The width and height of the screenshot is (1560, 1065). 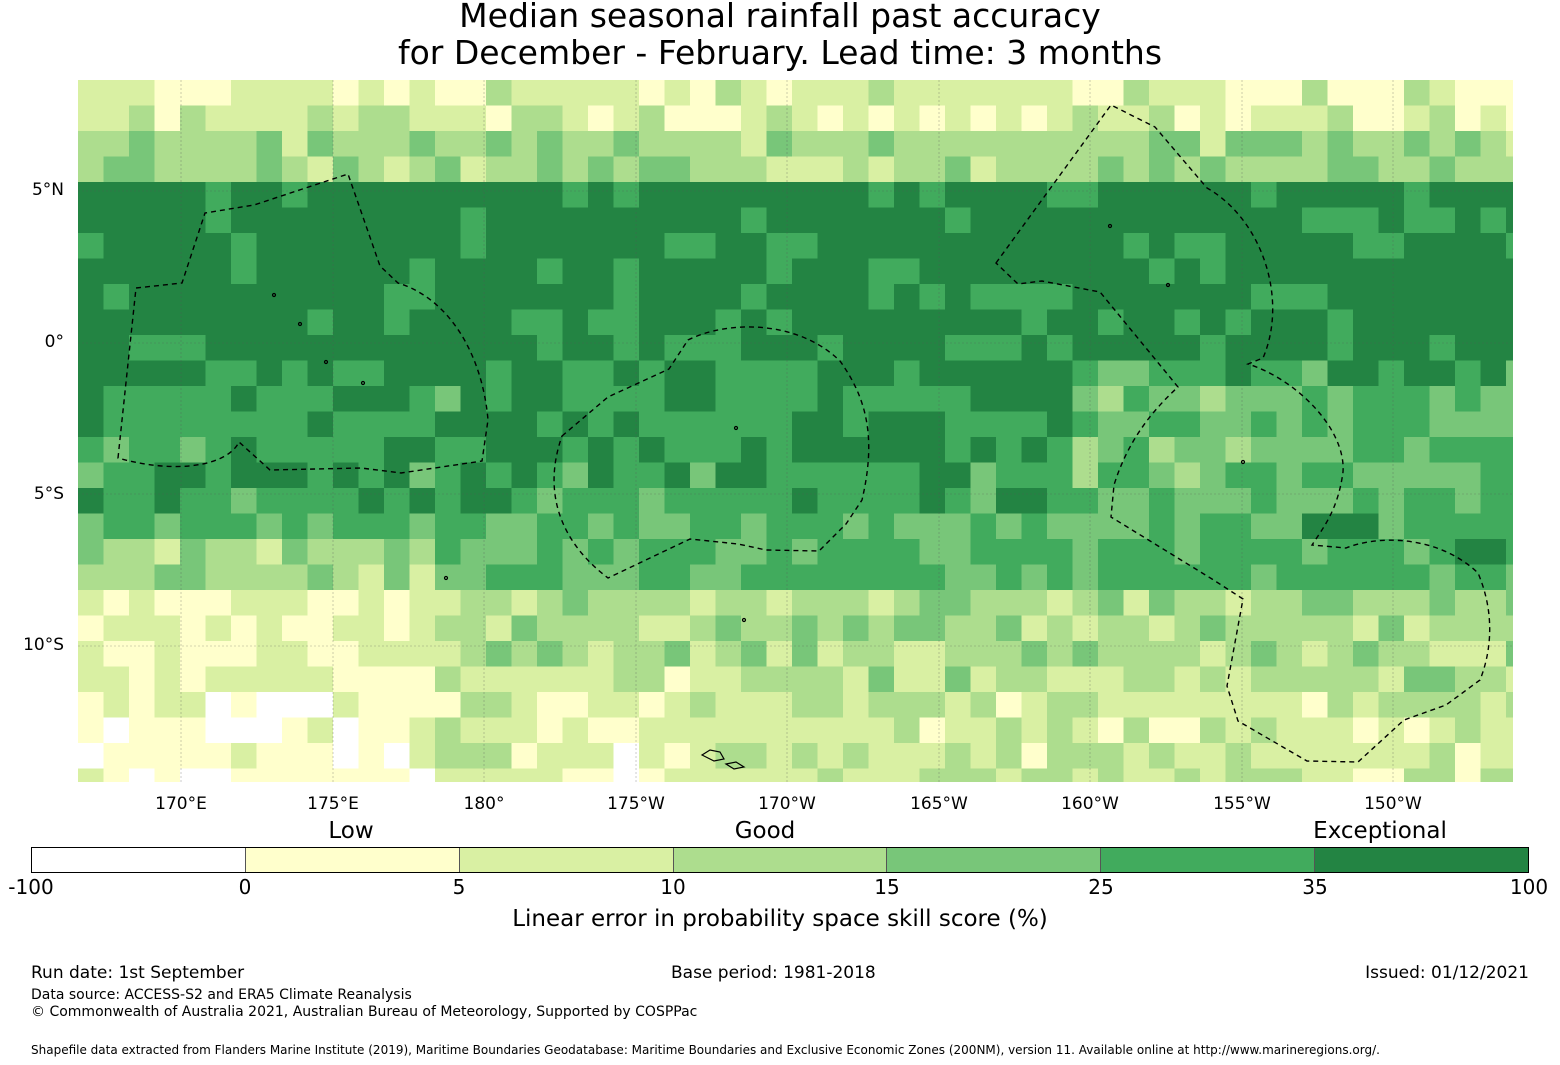 What do you see at coordinates (1168, 285) in the screenshot?
I see `island-dot` at bounding box center [1168, 285].